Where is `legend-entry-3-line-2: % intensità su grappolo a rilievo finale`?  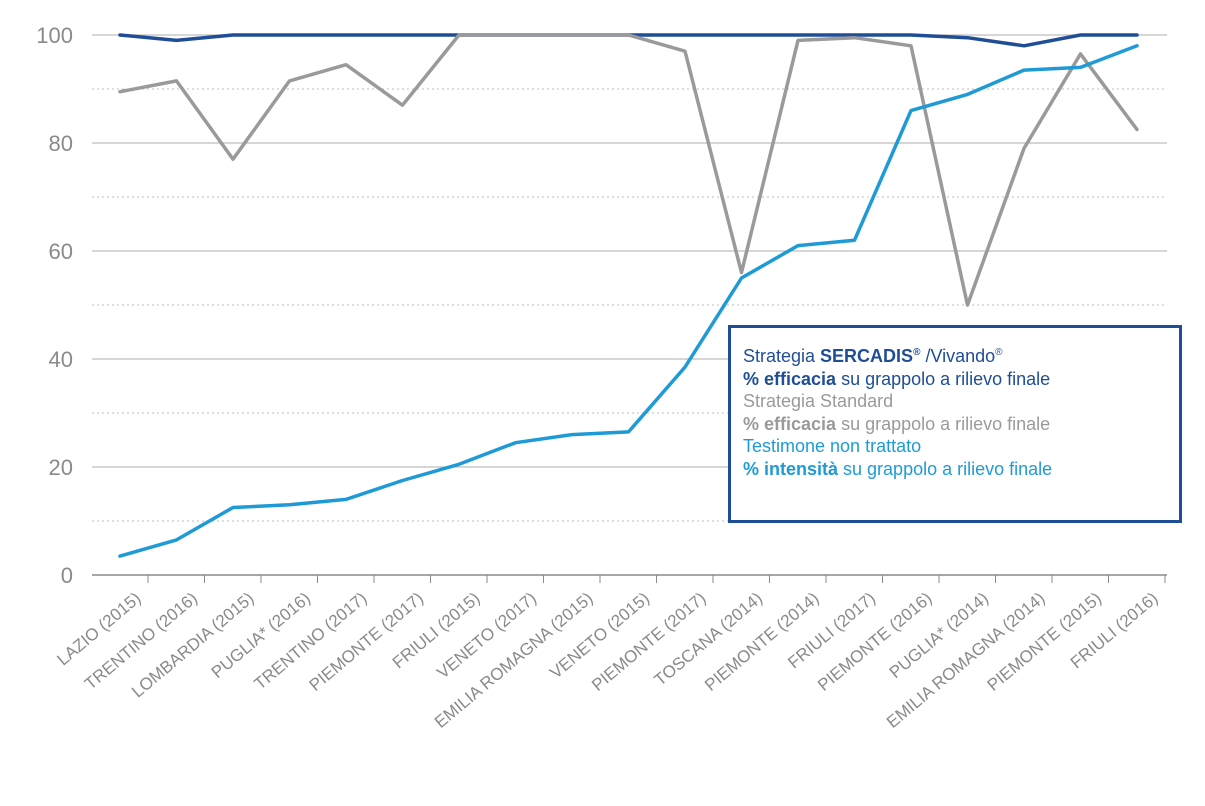
legend-entry-3-line-2: % intensità su grappolo a rilievo finale is located at coordinates (961, 469).